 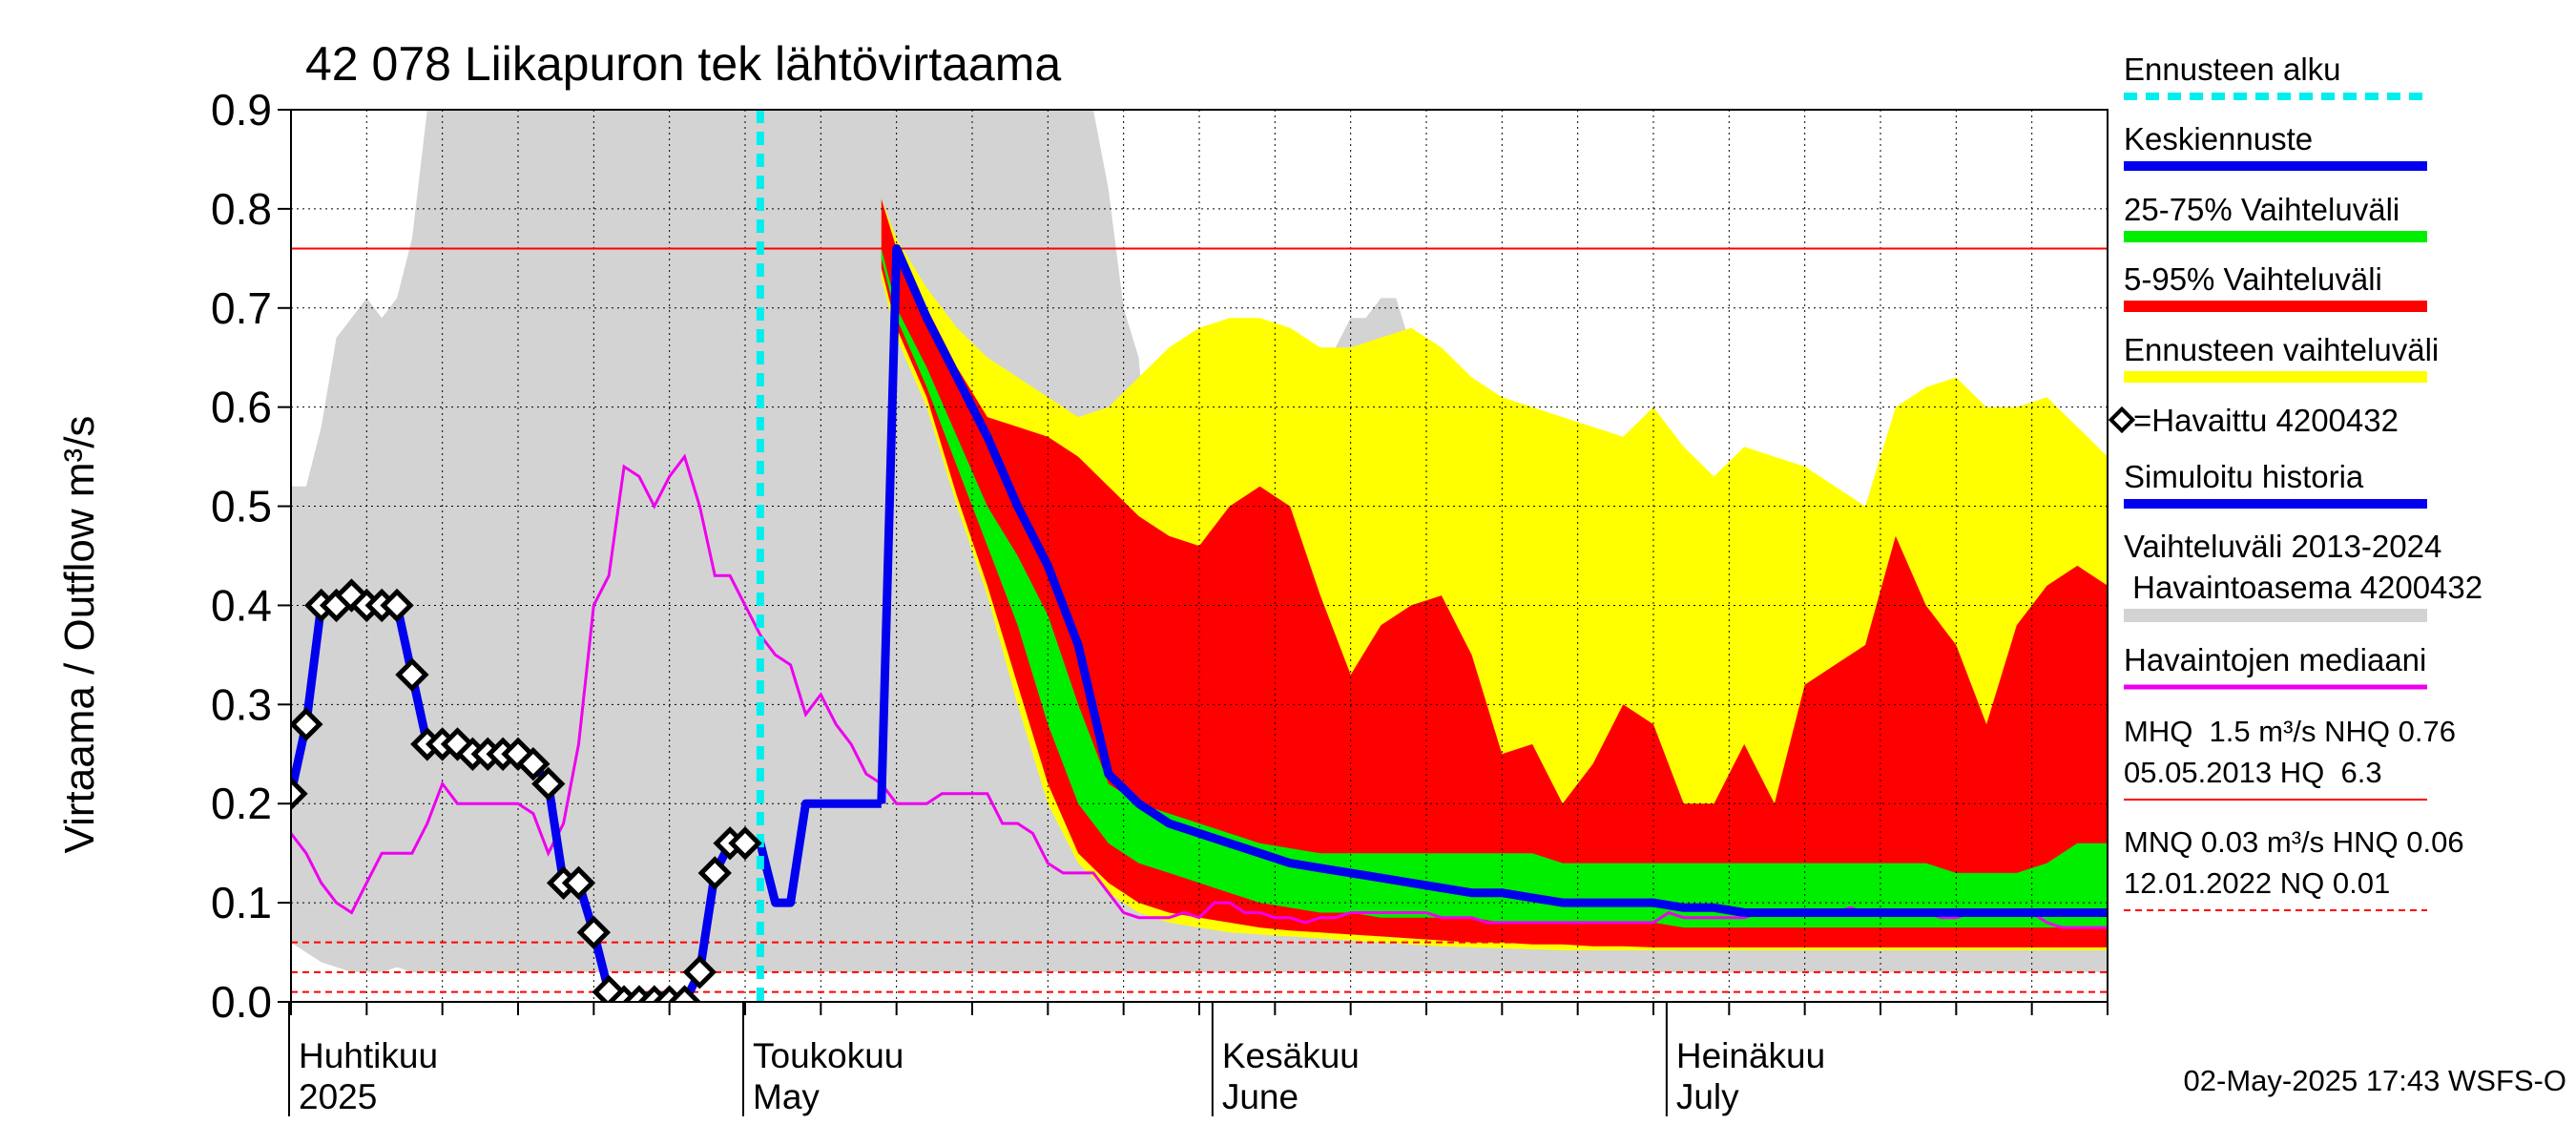 I want to click on legend-p25-75-label: 25-75% Vaihteluväli, so click(x=2261, y=210).